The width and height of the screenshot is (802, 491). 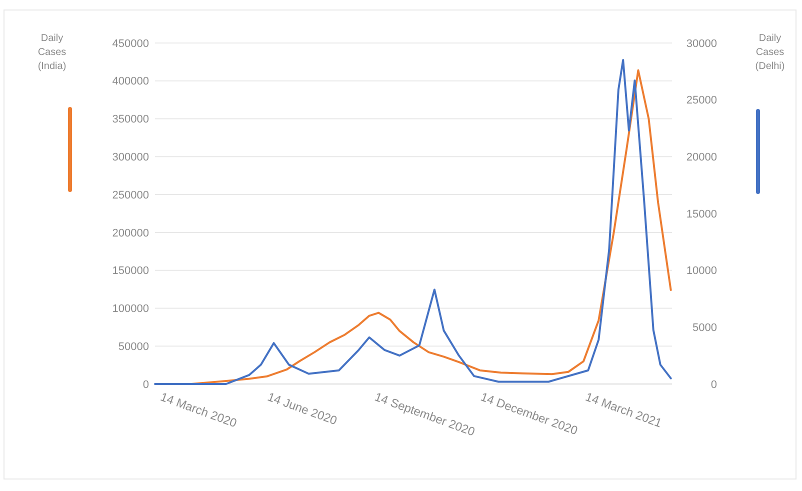 I want to click on y-tick-label: 250000, so click(x=130, y=195).